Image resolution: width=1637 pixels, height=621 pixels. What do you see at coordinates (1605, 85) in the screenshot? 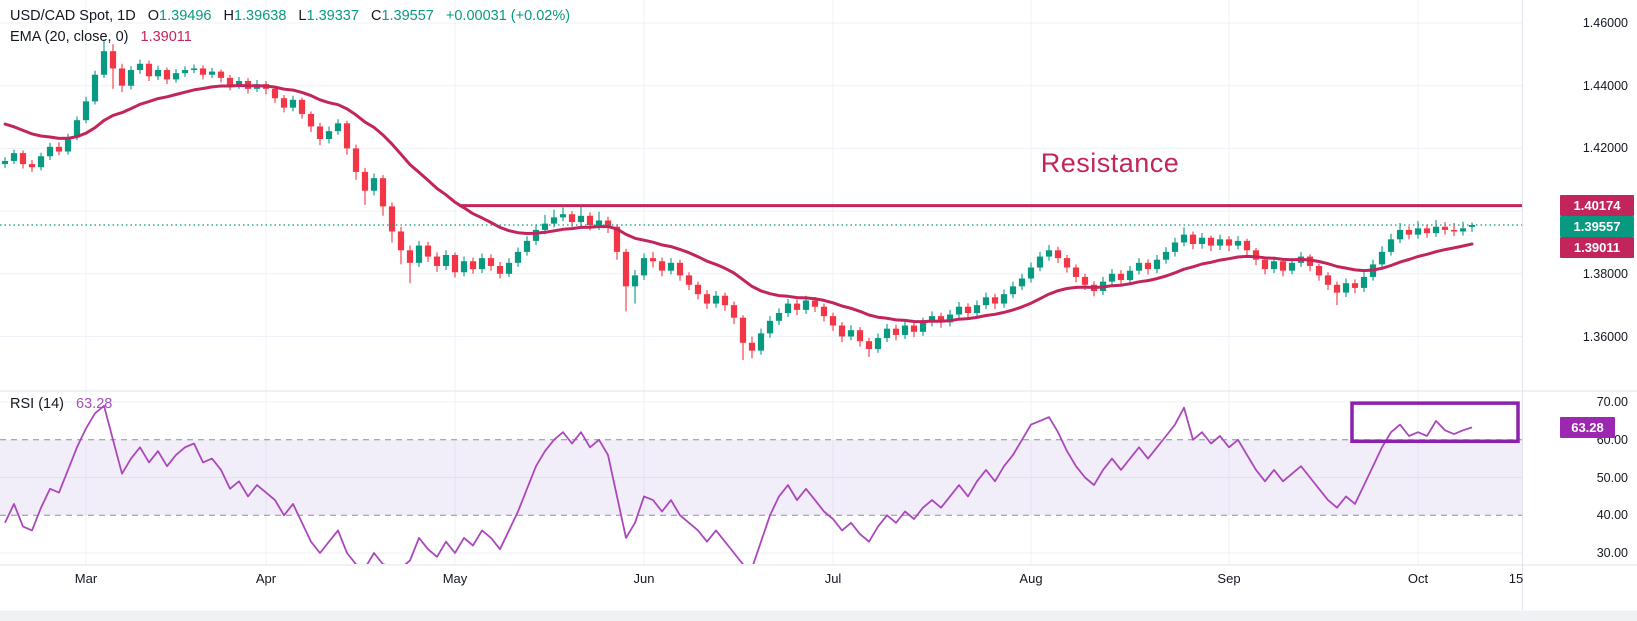
I see `price-tick-label: 1.44000` at bounding box center [1605, 85].